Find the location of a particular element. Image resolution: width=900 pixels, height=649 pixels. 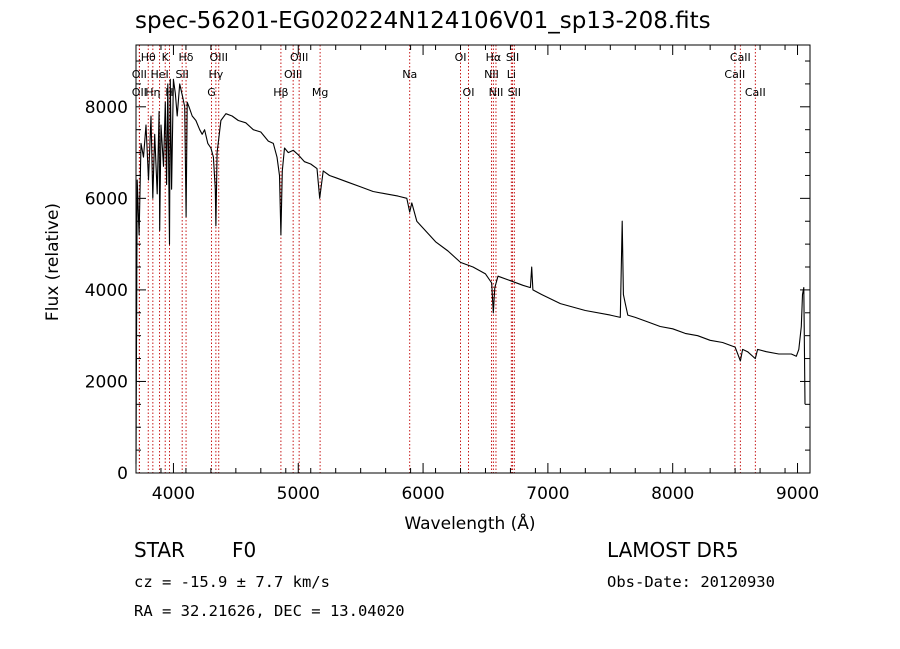

line-label: Hα is located at coordinates (494, 57).